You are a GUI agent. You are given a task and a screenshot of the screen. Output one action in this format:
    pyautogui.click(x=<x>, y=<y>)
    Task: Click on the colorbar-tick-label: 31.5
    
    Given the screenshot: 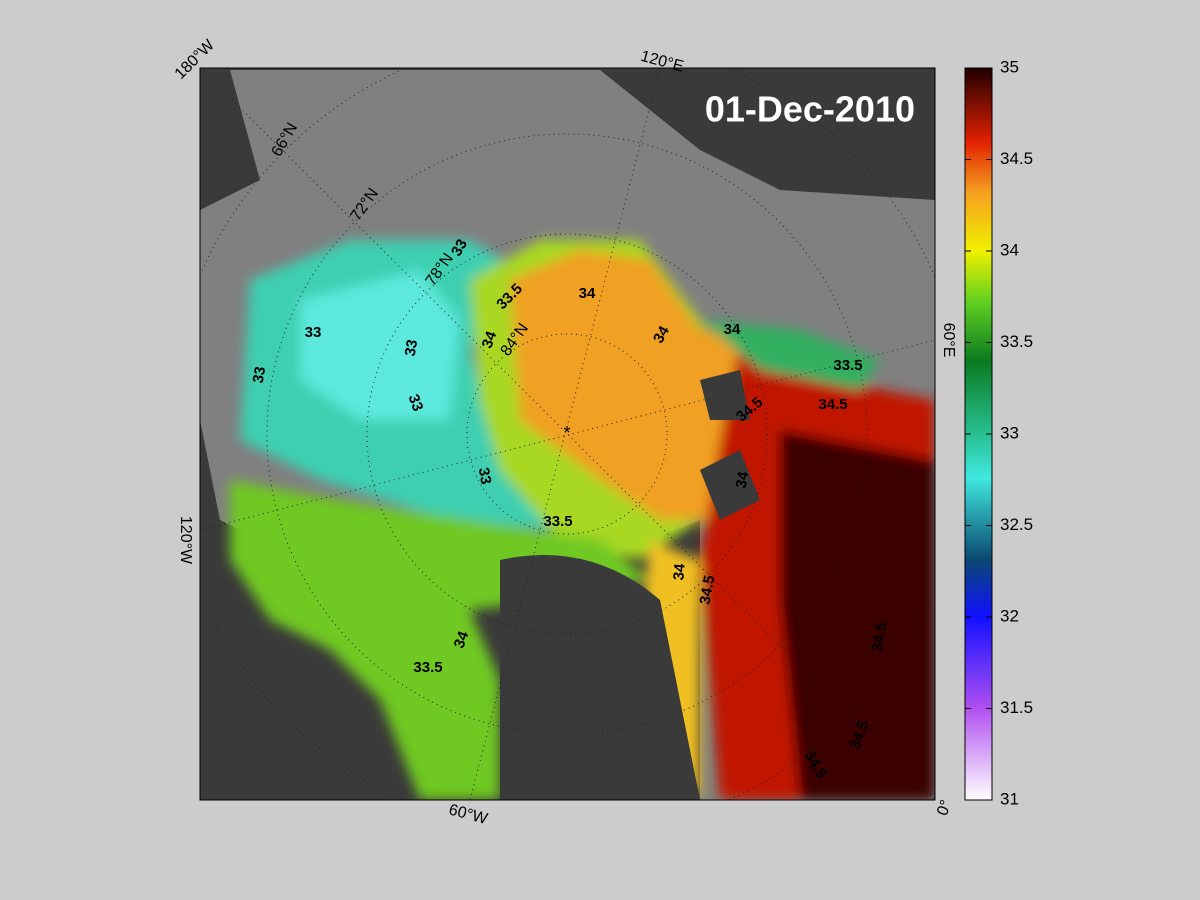 What is the action you would take?
    pyautogui.click(x=1016, y=707)
    